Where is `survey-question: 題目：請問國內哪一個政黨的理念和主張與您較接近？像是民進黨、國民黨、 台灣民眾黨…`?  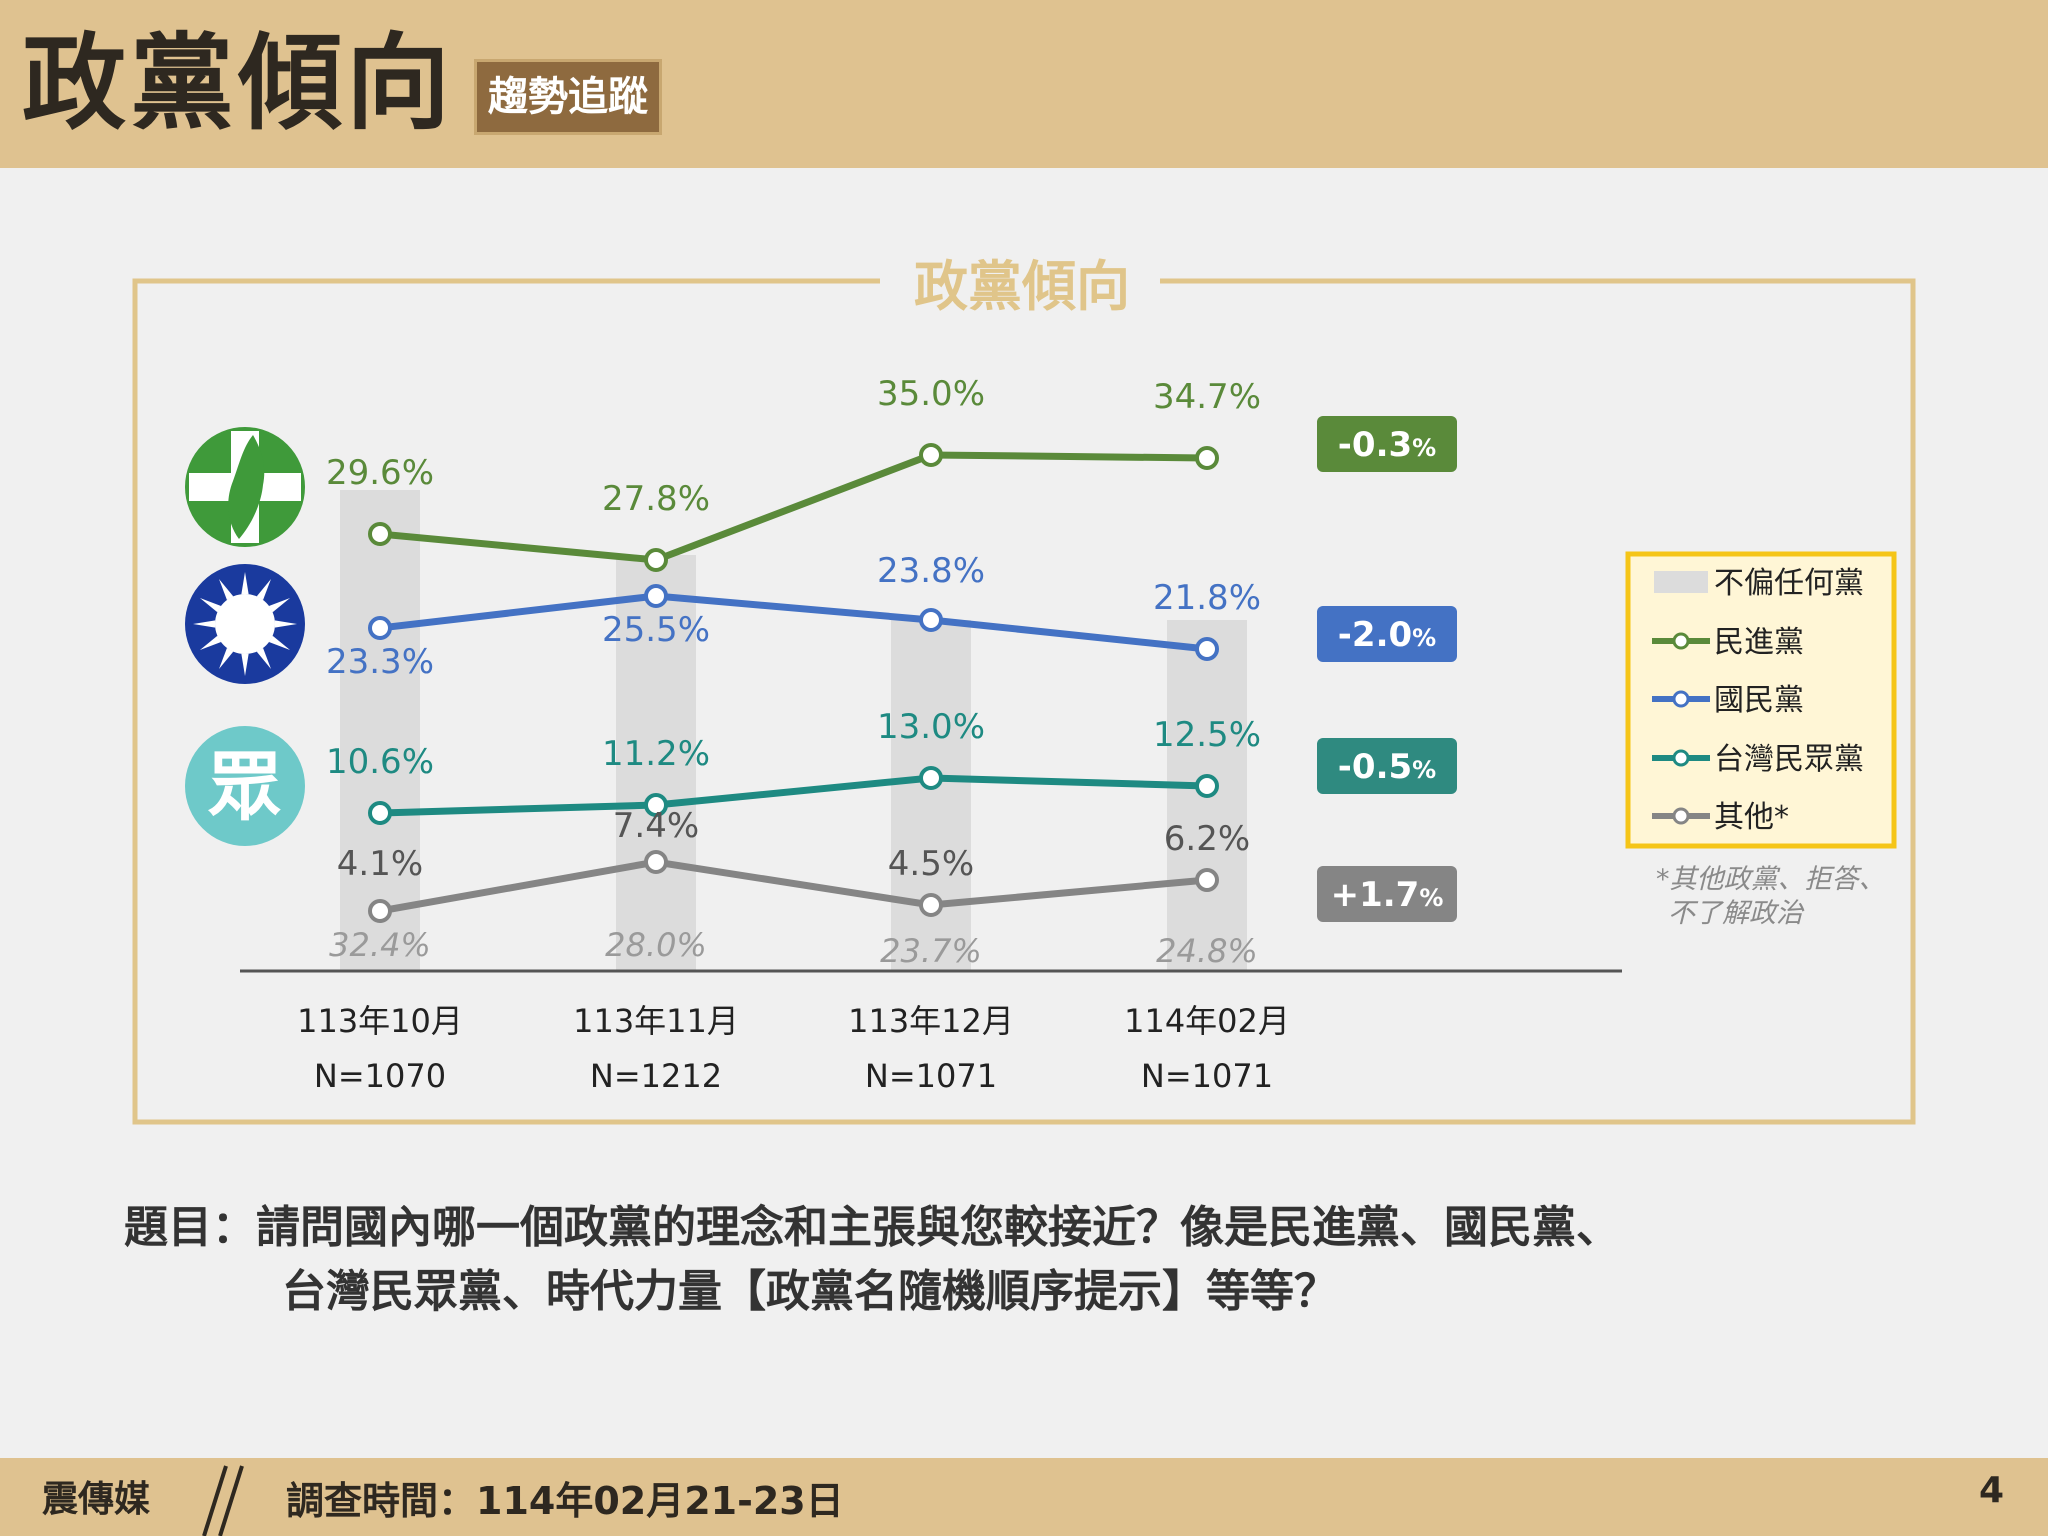
survey-question: 題目：請問國內哪一個政黨的理念和主張與您較接近？像是民進黨、國民黨、 台灣民眾黨… is located at coordinates (1024, 1260).